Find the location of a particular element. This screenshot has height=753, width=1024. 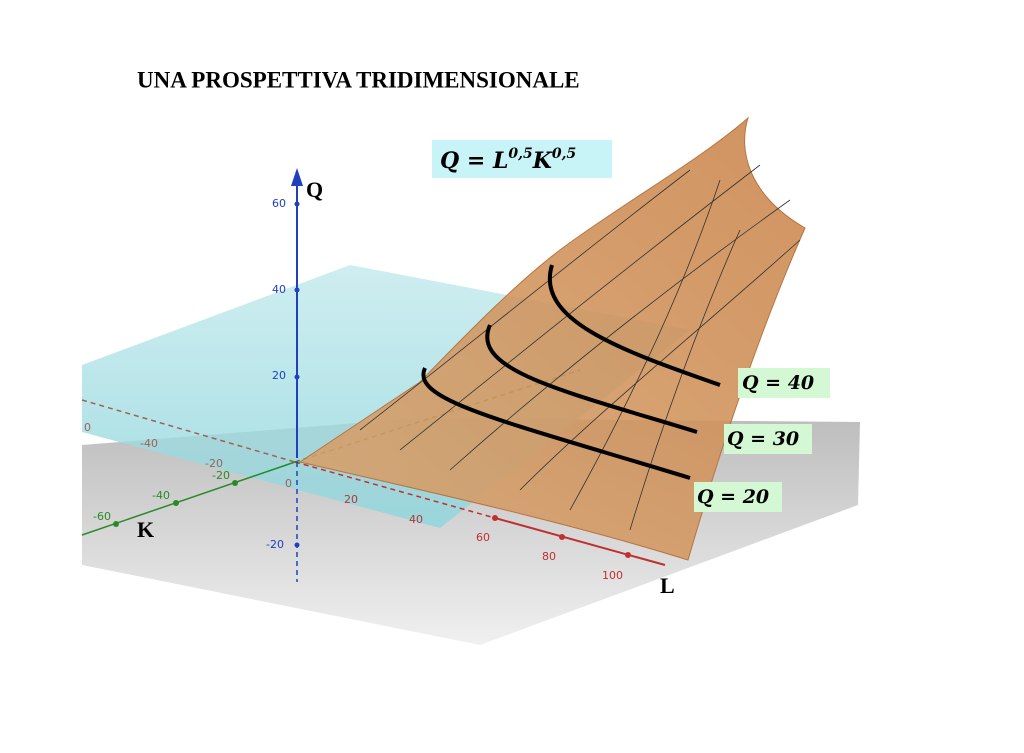

x-tick: -40 is located at coordinates (149, 443).